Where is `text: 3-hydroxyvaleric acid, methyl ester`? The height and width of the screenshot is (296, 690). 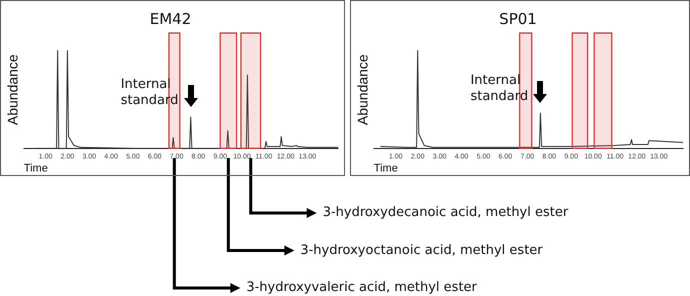 text: 3-hydroxyvaleric acid, methyl ester is located at coordinates (361, 287).